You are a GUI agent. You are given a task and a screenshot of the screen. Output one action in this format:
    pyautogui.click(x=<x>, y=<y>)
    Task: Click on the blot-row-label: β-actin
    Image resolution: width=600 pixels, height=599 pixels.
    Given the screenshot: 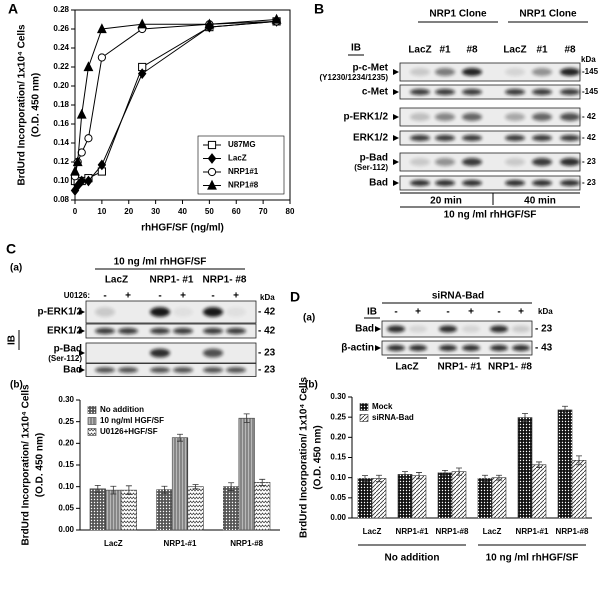 What is the action you would take?
    pyautogui.click(x=357, y=348)
    